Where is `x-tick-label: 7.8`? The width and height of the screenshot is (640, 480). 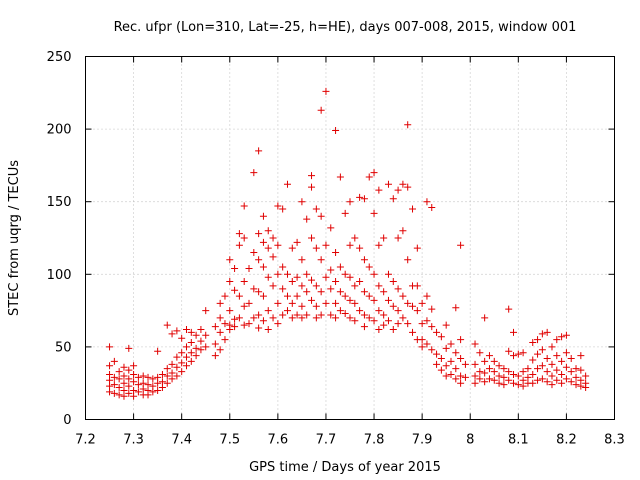 x-tick-label: 7.8 is located at coordinates (374, 440).